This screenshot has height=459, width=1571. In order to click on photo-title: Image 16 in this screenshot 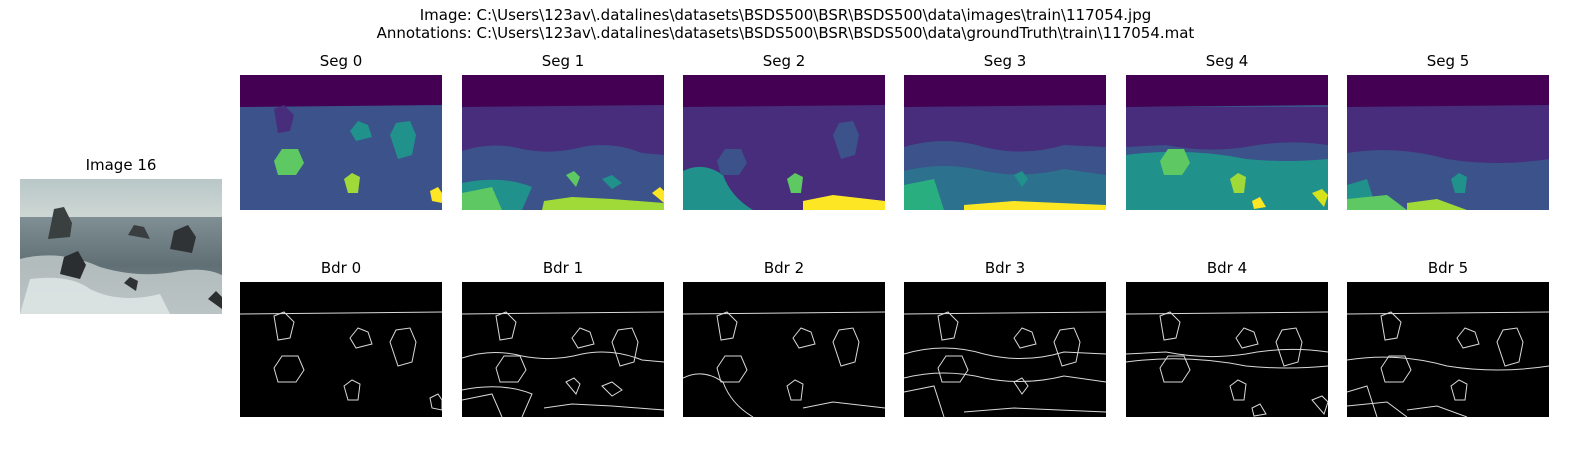, I will do `click(121, 165)`.